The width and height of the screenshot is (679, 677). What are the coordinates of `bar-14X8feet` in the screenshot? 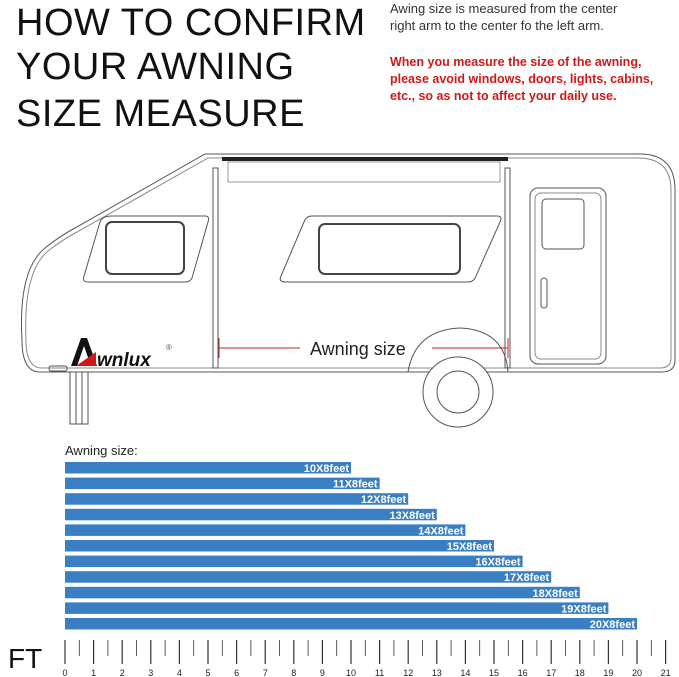 It's located at (265, 530).